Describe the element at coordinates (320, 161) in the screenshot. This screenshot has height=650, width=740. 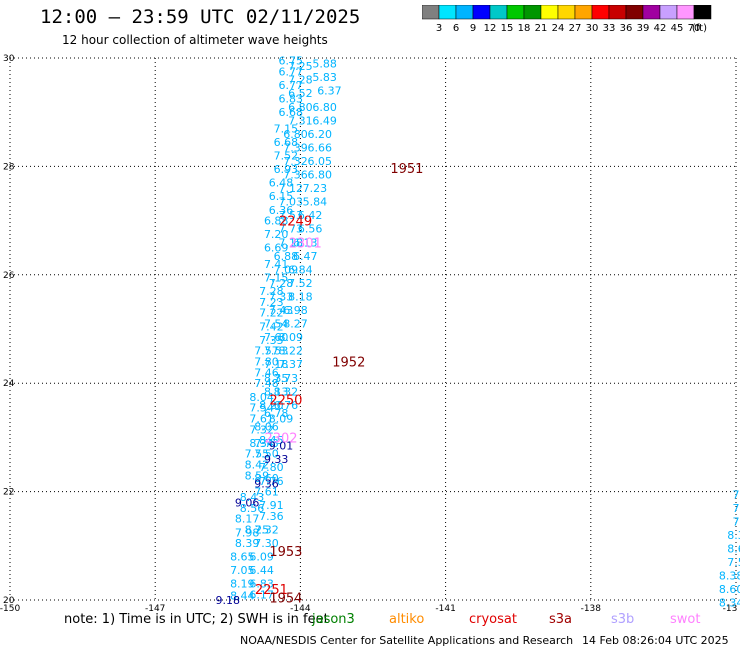
I see `wave-height-label: 6.05` at that location.